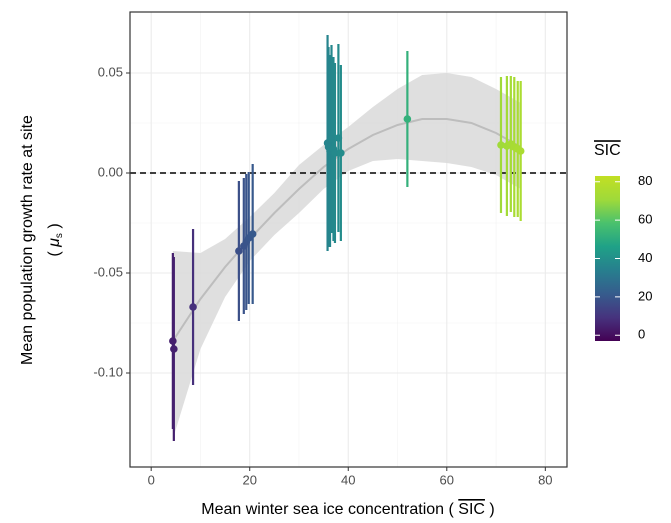 The height and width of the screenshot is (523, 671). Describe the element at coordinates (645, 257) in the screenshot. I see `colorbar-label: 40` at that location.